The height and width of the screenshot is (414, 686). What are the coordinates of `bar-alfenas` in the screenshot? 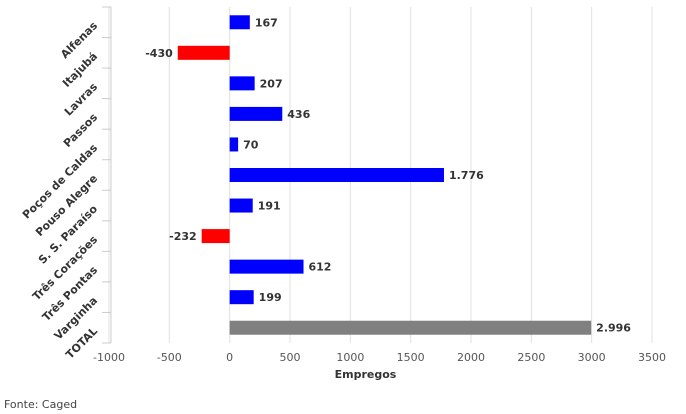 It's located at (239, 22).